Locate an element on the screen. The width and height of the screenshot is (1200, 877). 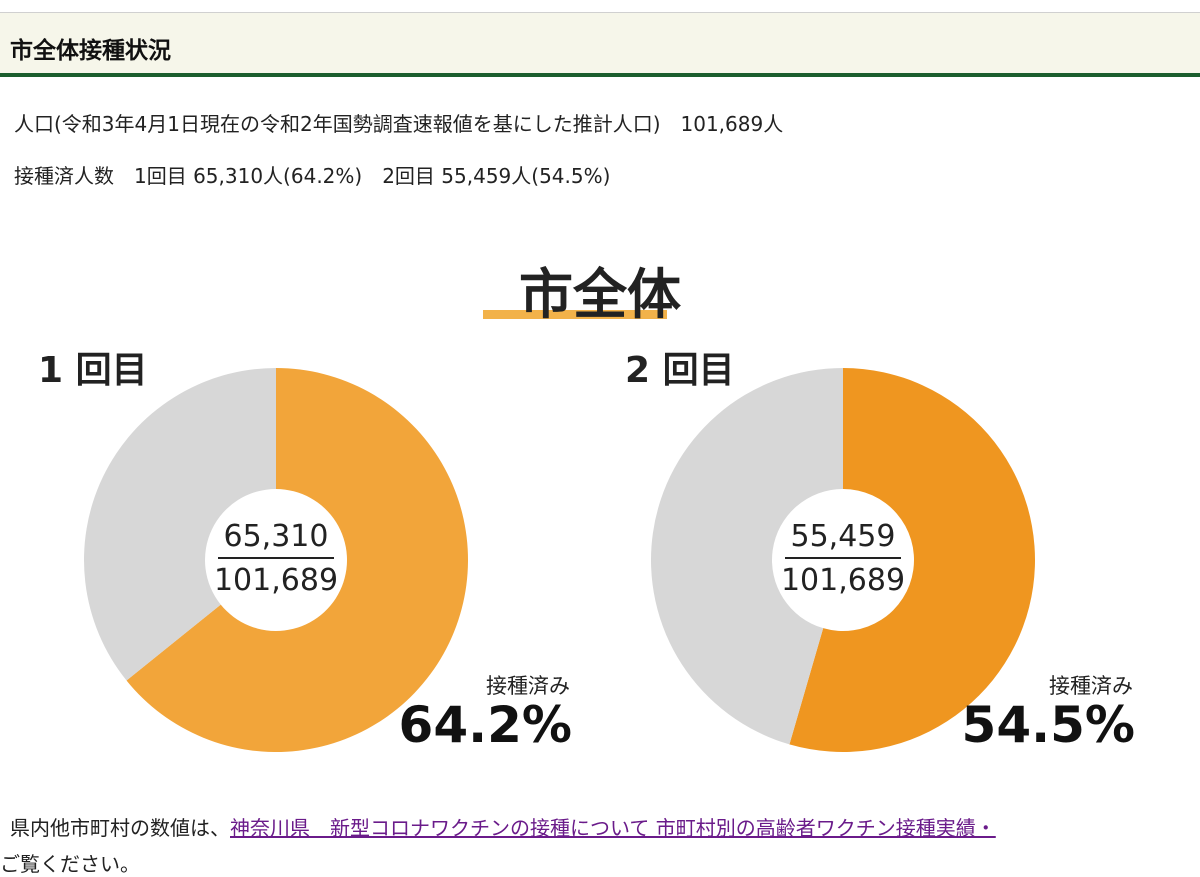
chart-title: 市全体 is located at coordinates (600, 289).